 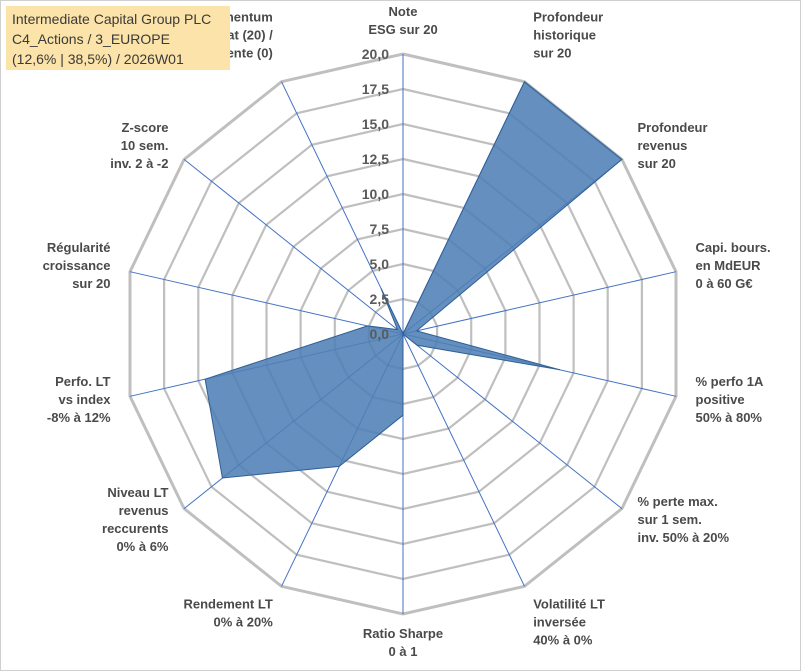 I want to click on tick-label: 15,0, so click(x=375, y=124).